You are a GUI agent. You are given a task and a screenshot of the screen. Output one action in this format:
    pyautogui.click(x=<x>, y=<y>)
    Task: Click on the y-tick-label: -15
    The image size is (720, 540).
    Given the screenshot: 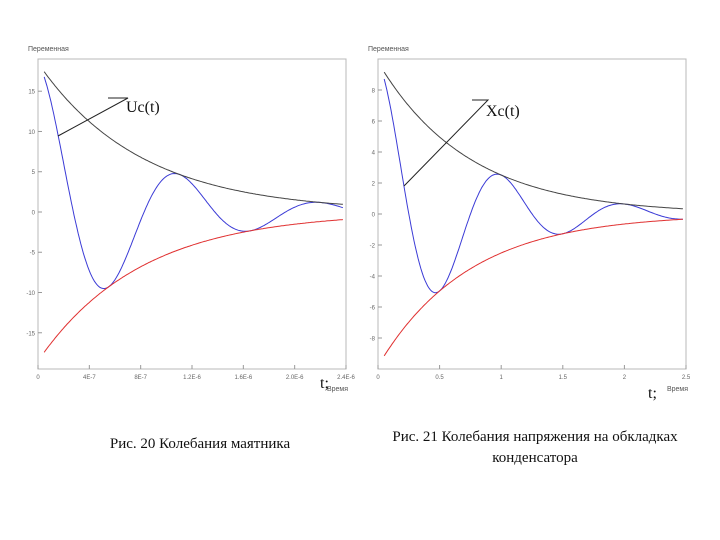 What is the action you would take?
    pyautogui.click(x=30, y=334)
    